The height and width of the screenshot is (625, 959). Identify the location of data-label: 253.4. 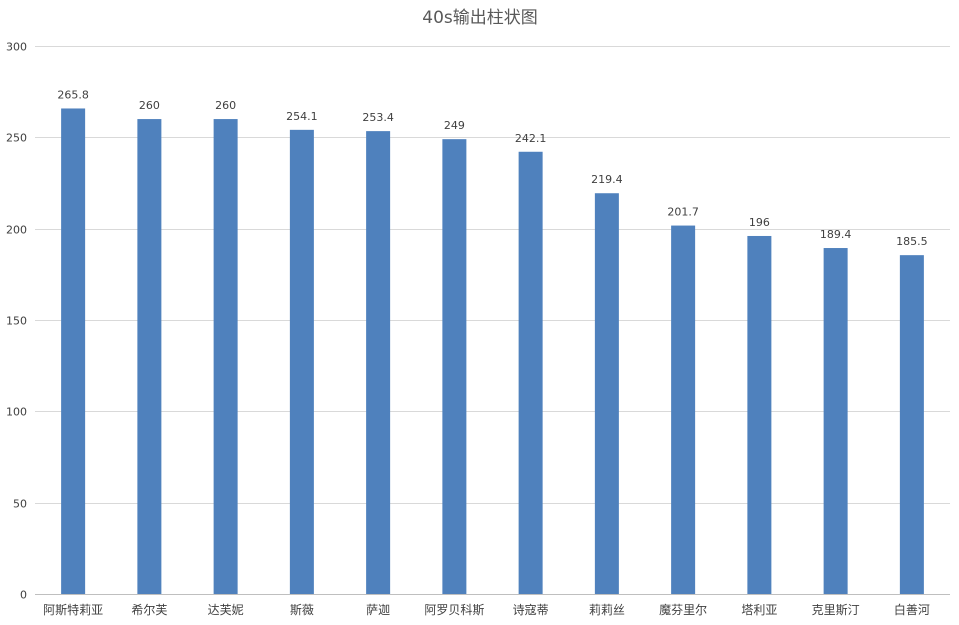
(378, 117).